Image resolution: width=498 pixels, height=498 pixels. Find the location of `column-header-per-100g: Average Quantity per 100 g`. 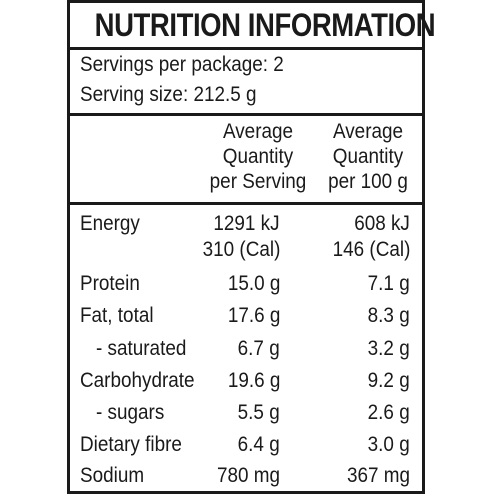

column-header-per-100g: Average Quantity per 100 g is located at coordinates (368, 156).